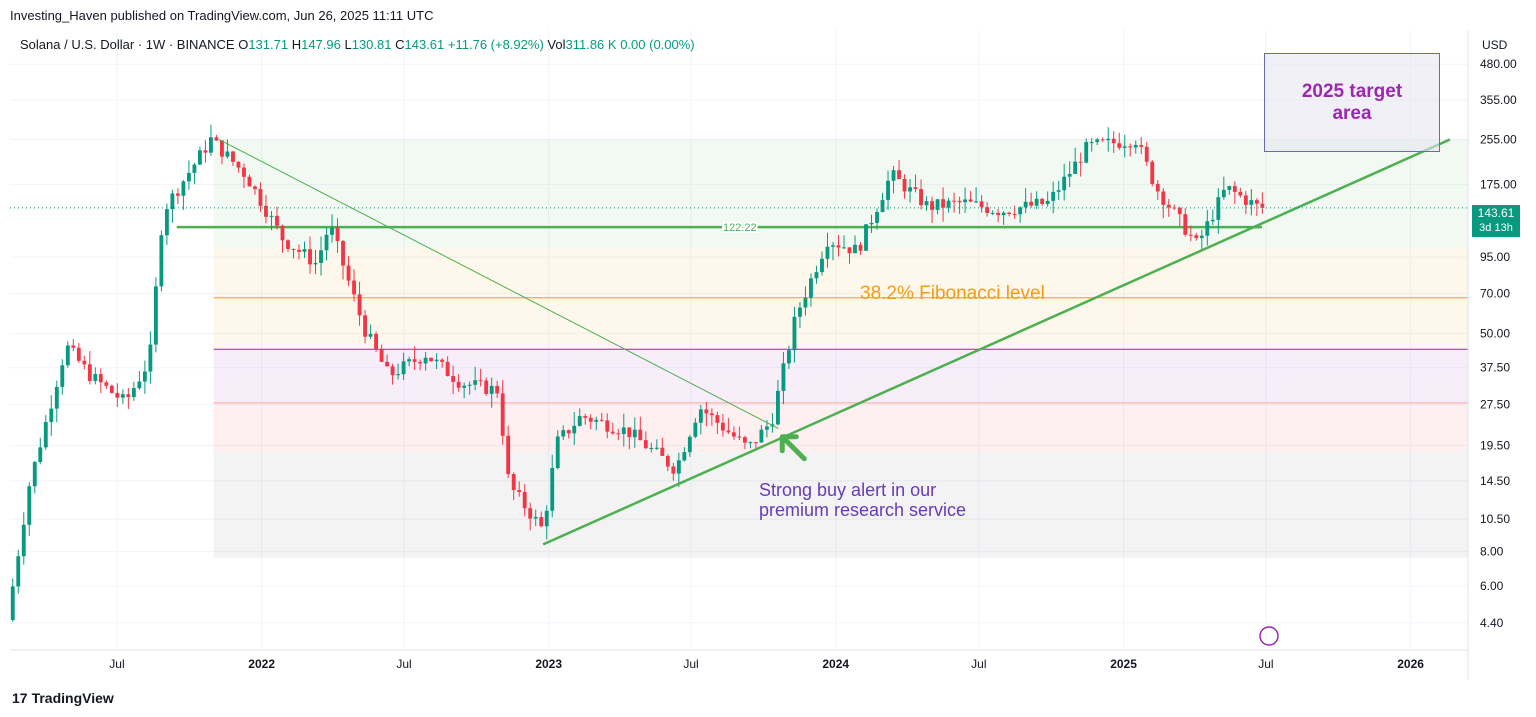  I want to click on x-tick-label: 2026, so click(1410, 664).